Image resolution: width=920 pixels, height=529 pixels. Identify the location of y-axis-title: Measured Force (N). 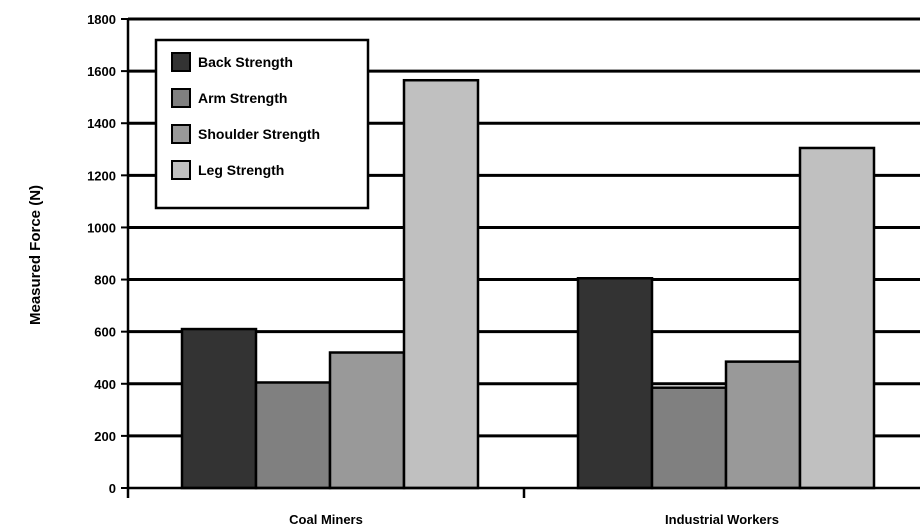
(35, 255).